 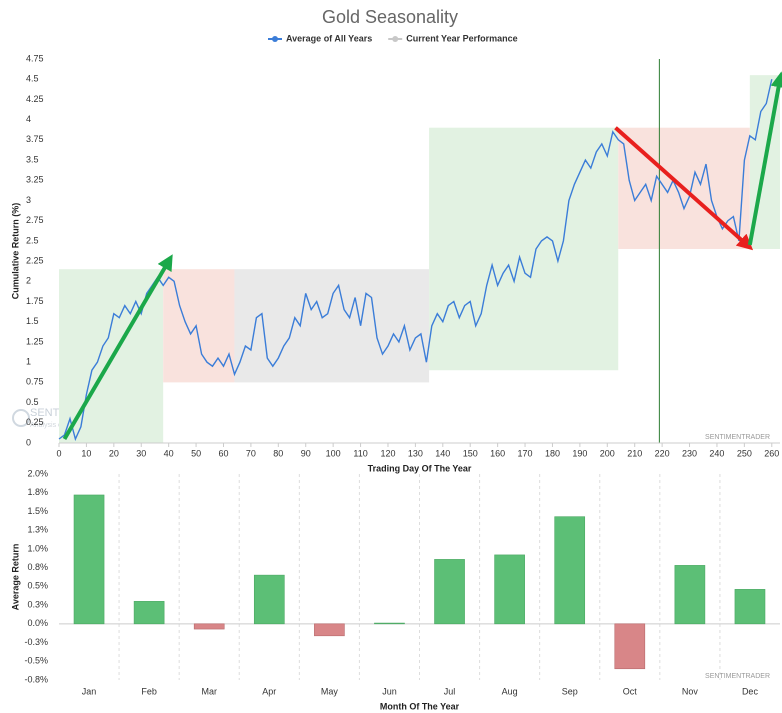 What do you see at coordinates (86, 453) in the screenshot?
I see `x-tick-label: 10` at bounding box center [86, 453].